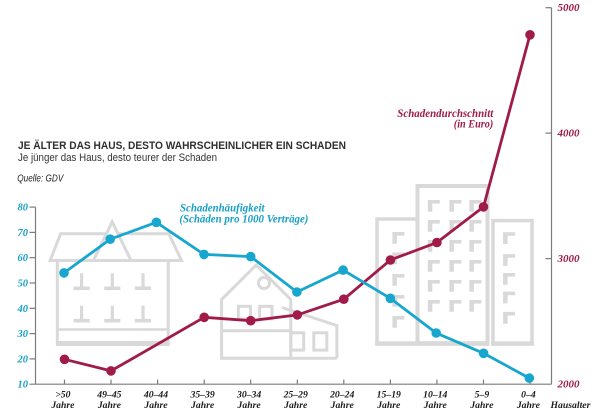 The height and width of the screenshot is (416, 606). I want to click on svg-text: 4000, so click(569, 134).